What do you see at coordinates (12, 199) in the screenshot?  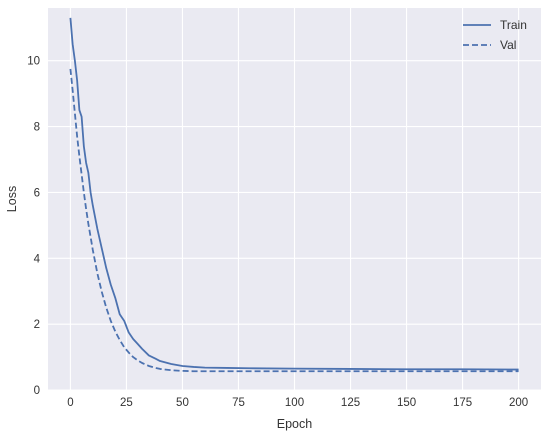 I see `y-axis-label: Loss` at bounding box center [12, 199].